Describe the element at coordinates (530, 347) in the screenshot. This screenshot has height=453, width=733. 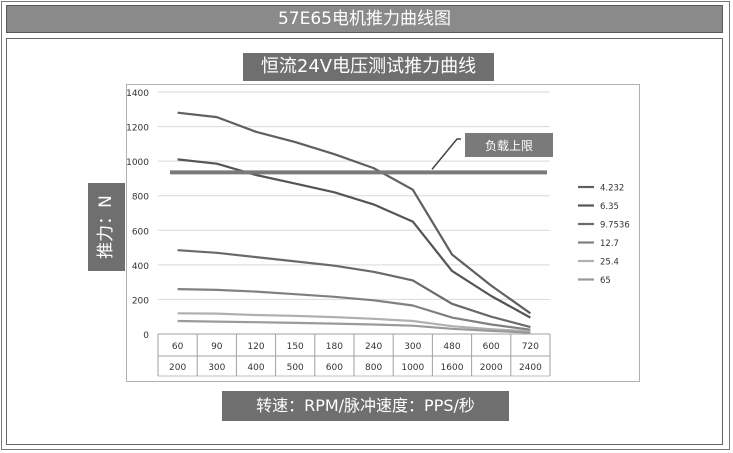
I see `x-tick-label-rpm: 720` at that location.